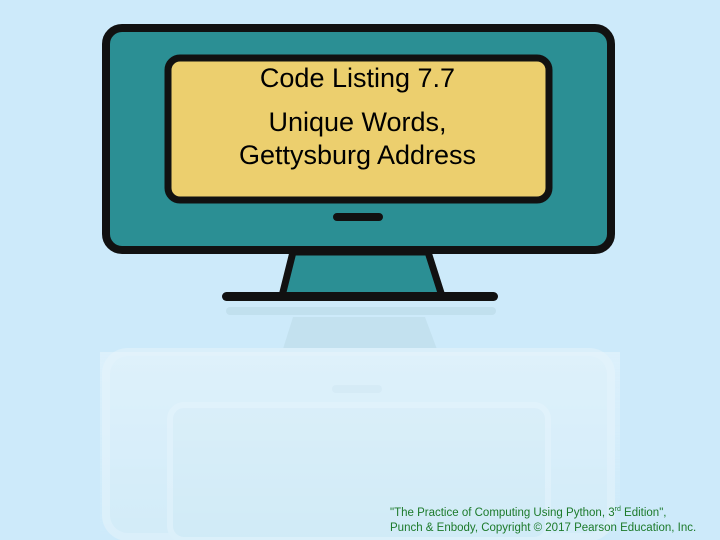 The width and height of the screenshot is (720, 540). What do you see at coordinates (643, 513) in the screenshot?
I see `footer-line-1-end: Edition",` at bounding box center [643, 513].